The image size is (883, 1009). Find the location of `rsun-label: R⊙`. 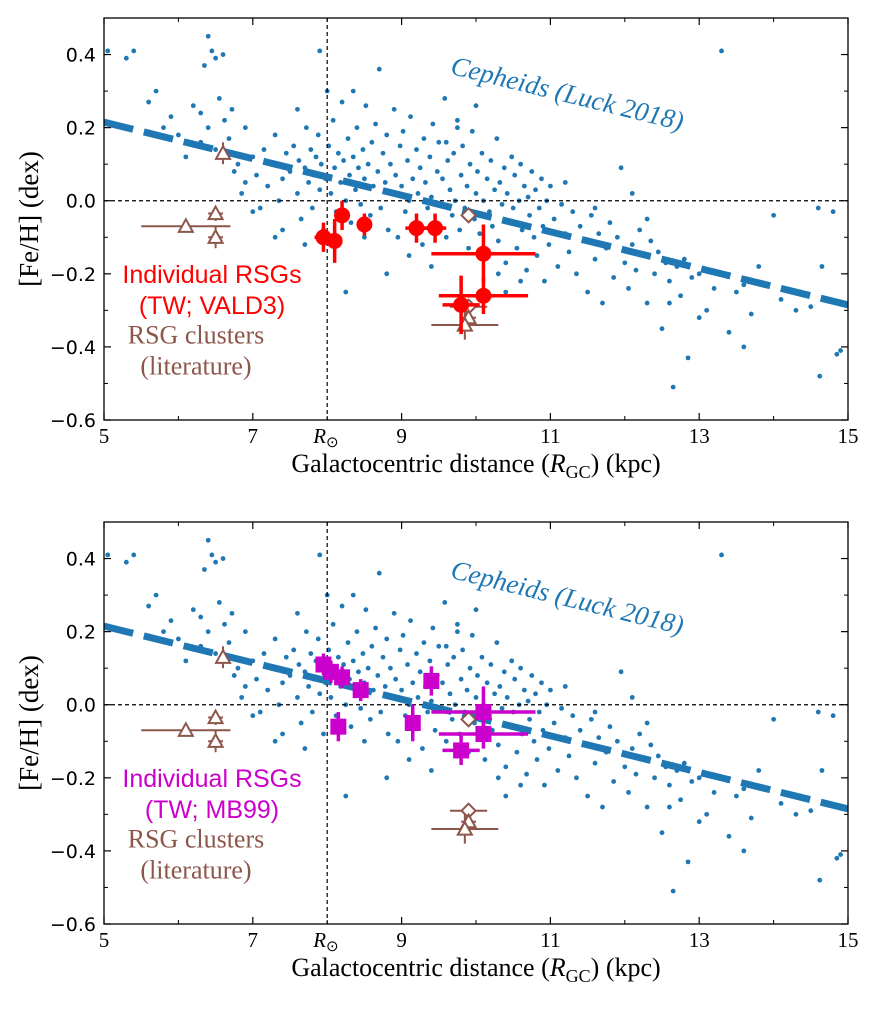

rsun-label: R⊙ is located at coordinates (325, 941).